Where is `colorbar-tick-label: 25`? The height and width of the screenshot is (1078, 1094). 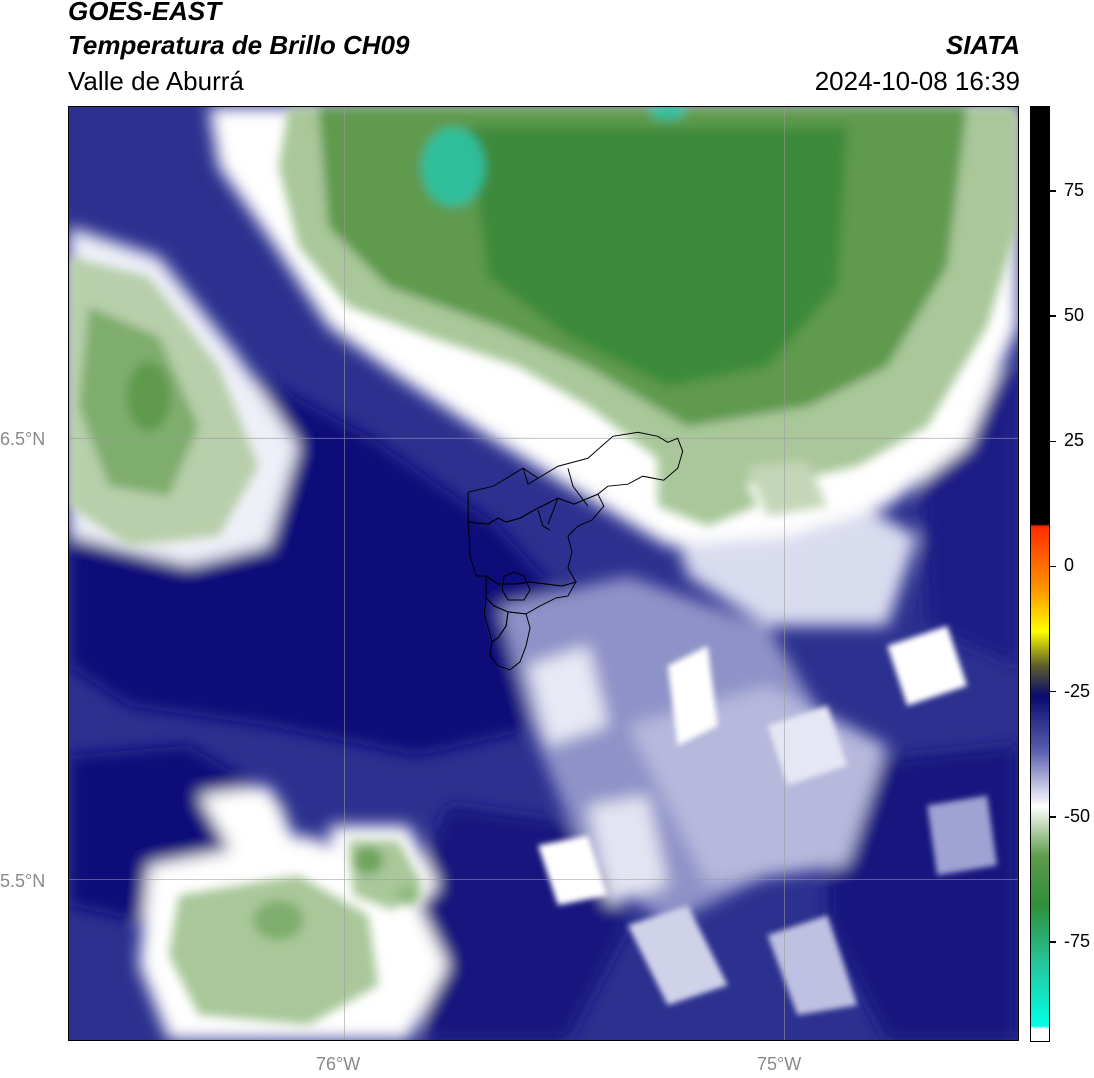 colorbar-tick-label: 25 is located at coordinates (1074, 440).